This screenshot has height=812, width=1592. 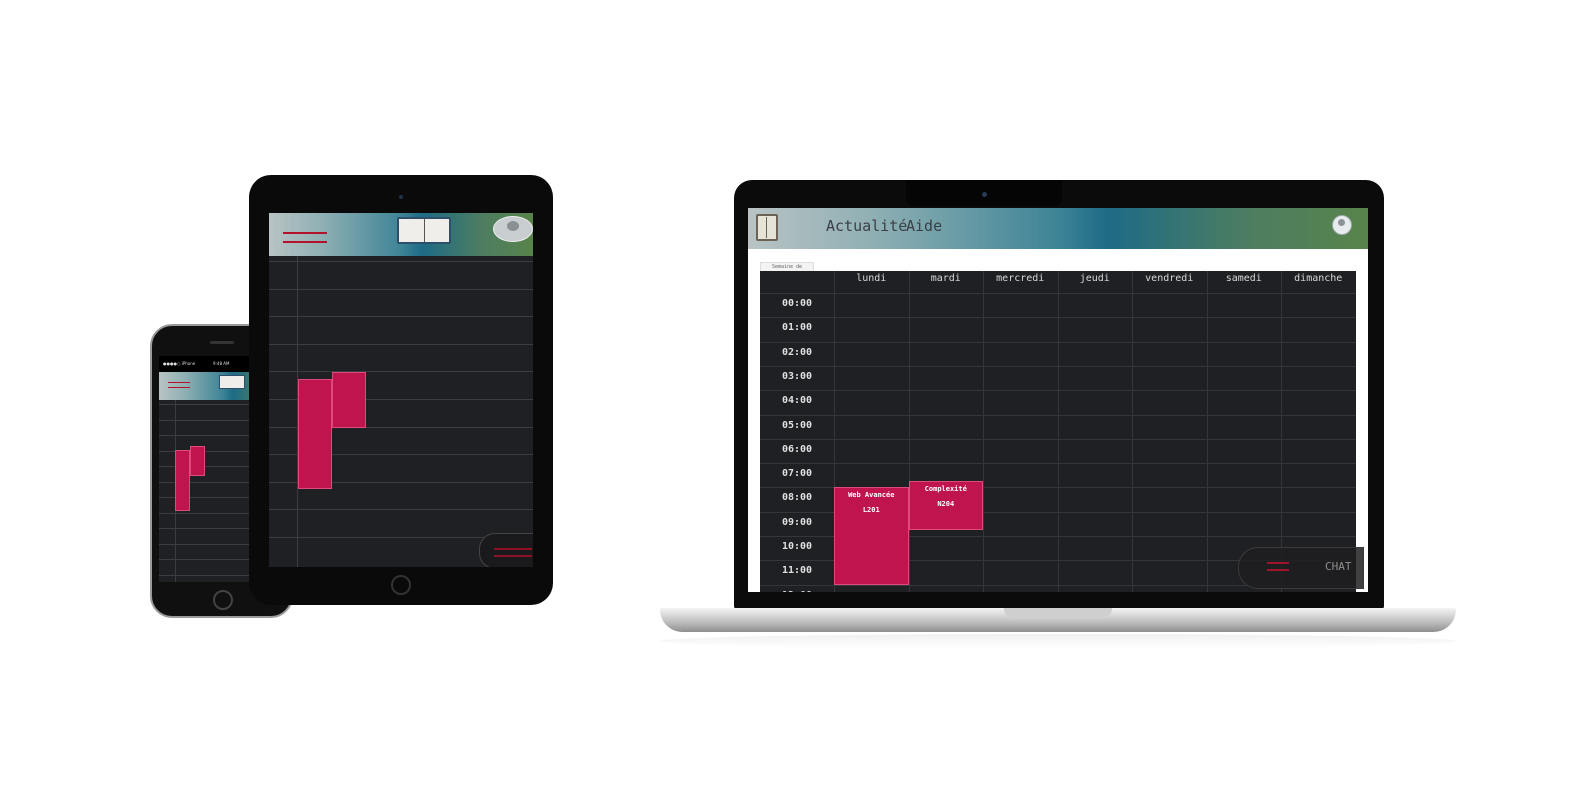 I want to click on nav-actualite: Actualité, so click(x=867, y=226).